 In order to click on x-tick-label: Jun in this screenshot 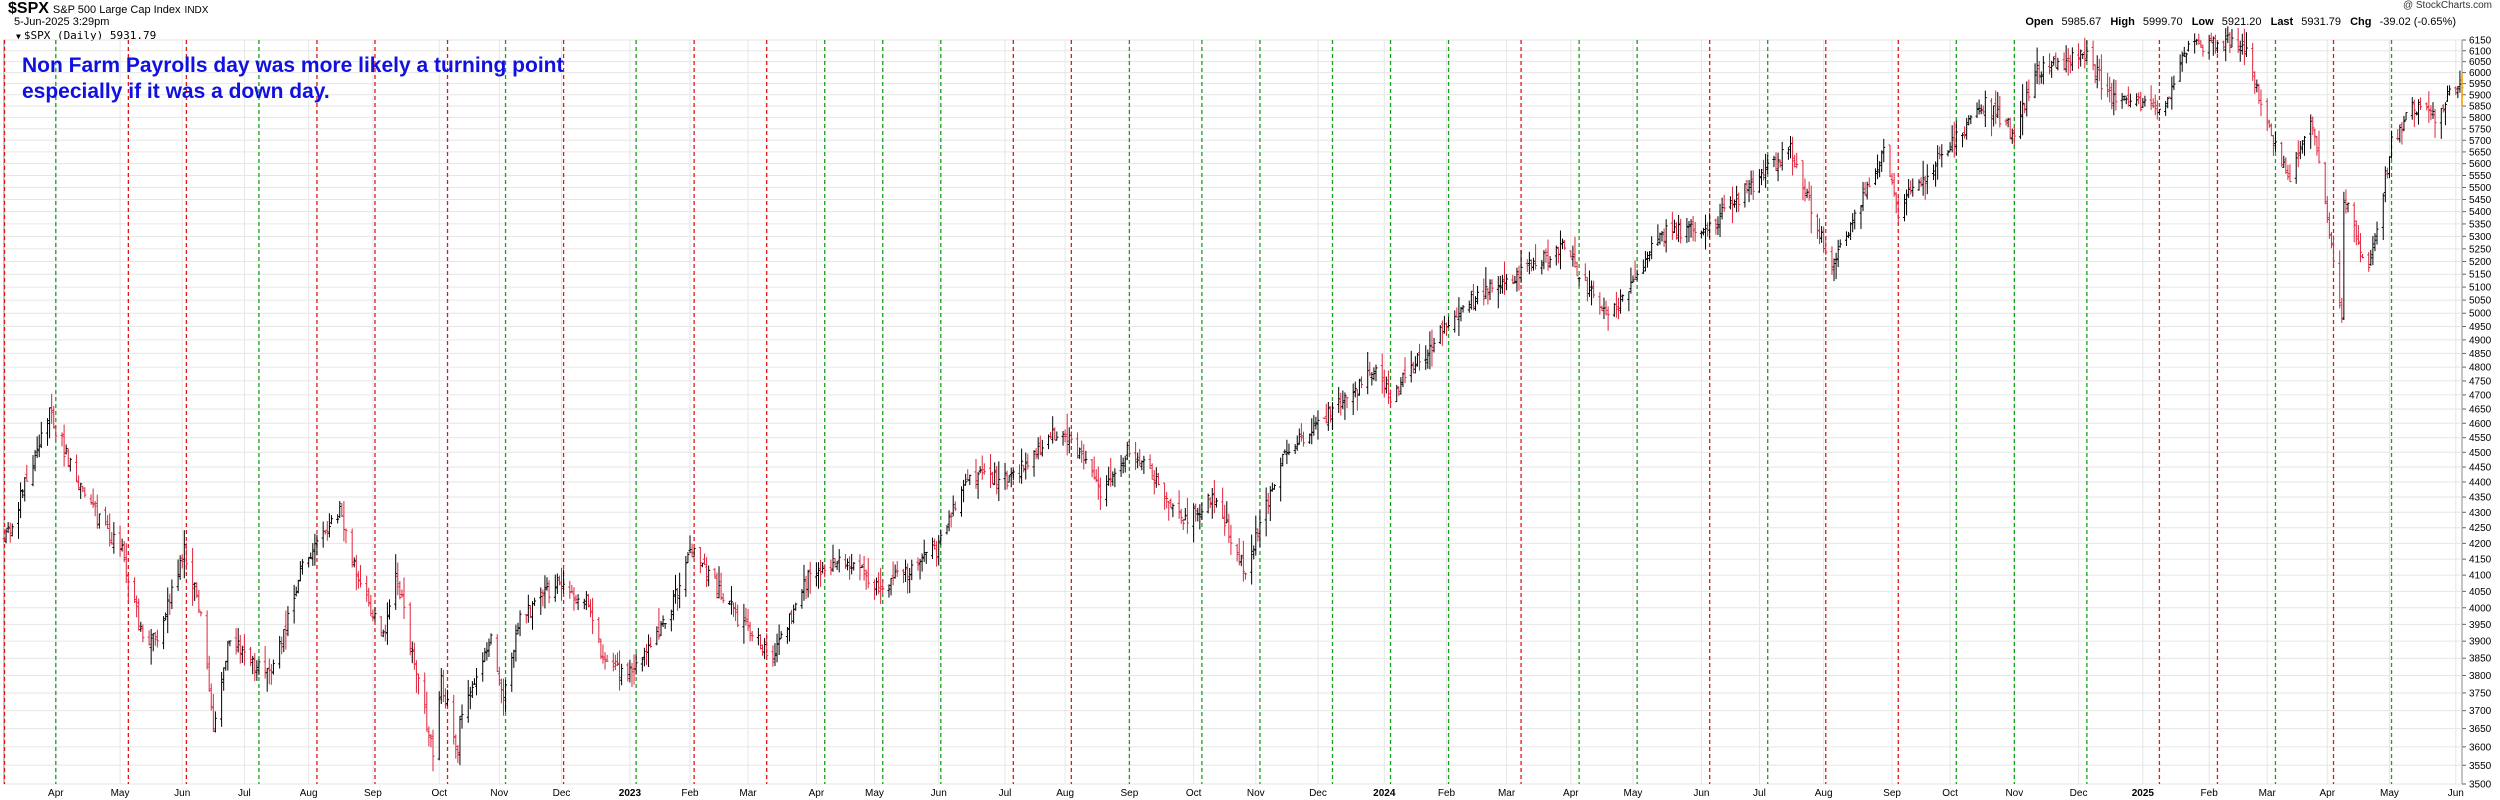, I will do `click(2456, 793)`.